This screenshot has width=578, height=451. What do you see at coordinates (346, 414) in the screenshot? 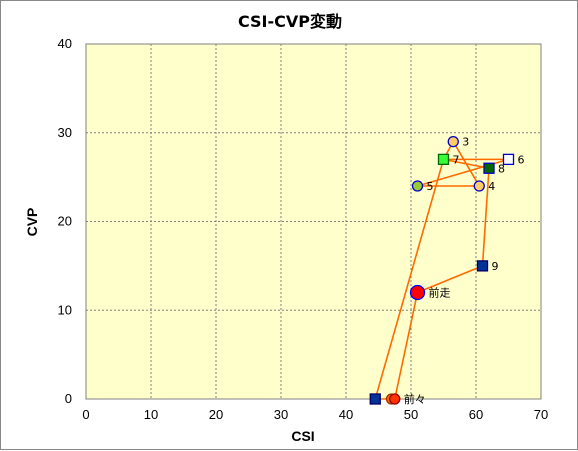
I see `x-tick-label: 40` at bounding box center [346, 414].